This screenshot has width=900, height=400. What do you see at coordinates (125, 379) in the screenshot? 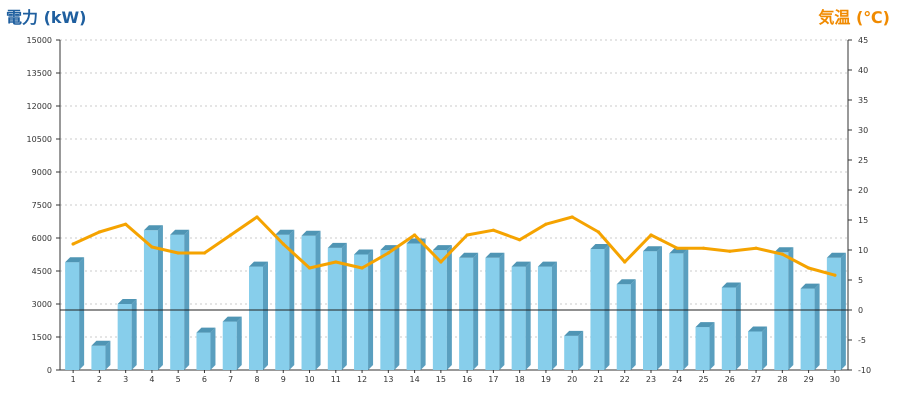
I see `x-tick-label: 3` at bounding box center [125, 379].